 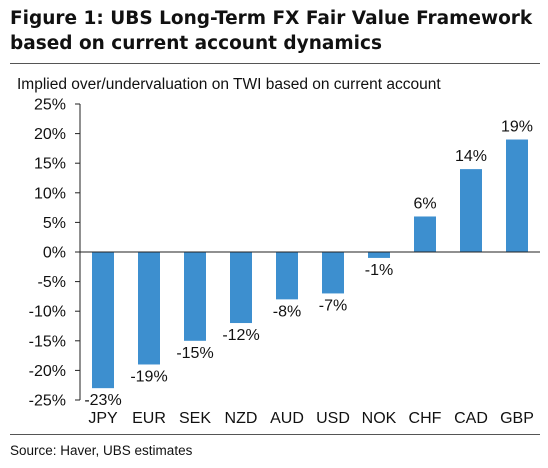 What do you see at coordinates (333, 418) in the screenshot?
I see `x-category-label: USD` at bounding box center [333, 418].